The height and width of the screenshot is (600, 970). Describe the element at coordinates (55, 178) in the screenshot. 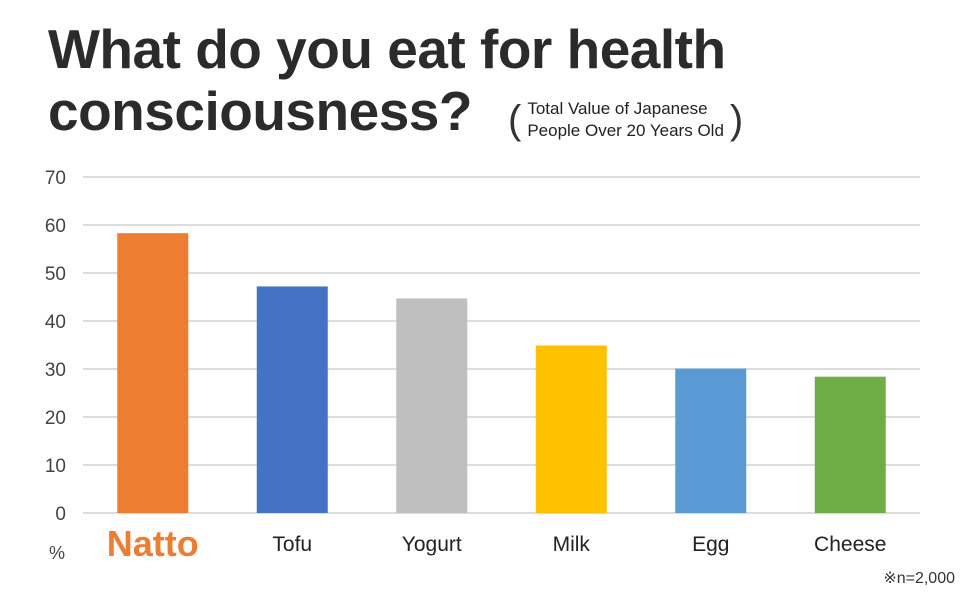

I see `y-tick-label: 70` at that location.